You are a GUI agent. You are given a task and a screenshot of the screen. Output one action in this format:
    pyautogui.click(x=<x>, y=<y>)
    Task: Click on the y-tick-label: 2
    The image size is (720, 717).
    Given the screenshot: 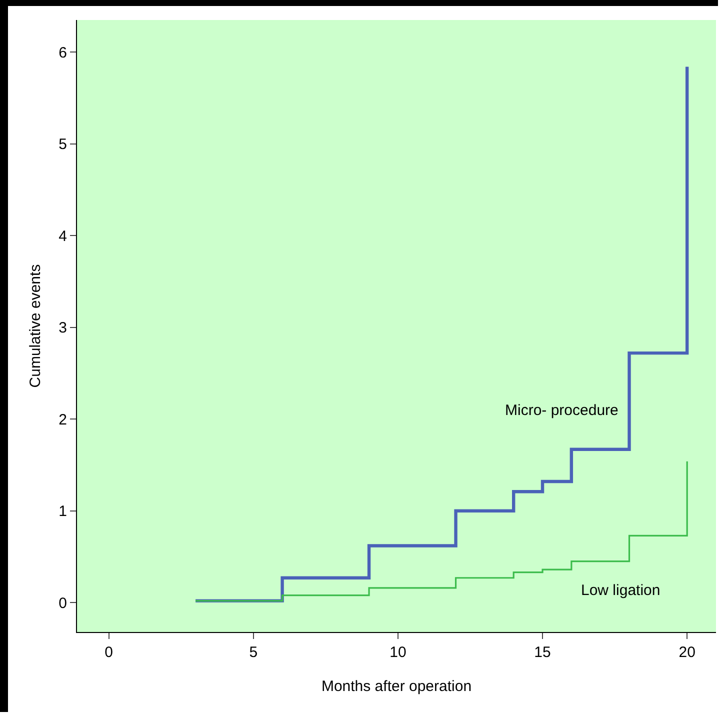 What is the action you would take?
    pyautogui.click(x=62, y=419)
    